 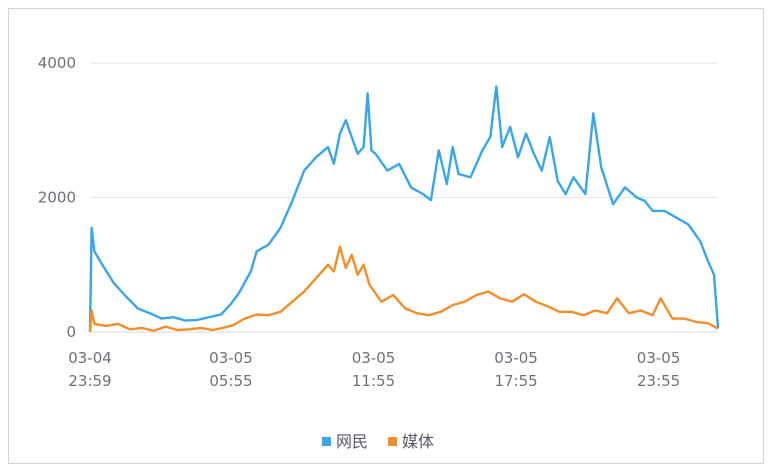 I want to click on x-tick-label: 05:55, so click(x=230, y=381).